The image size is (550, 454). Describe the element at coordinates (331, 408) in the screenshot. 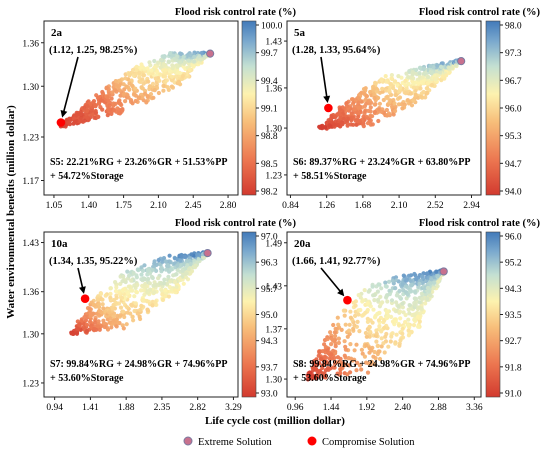

I see `x-tick-label: 1.44` at that location.